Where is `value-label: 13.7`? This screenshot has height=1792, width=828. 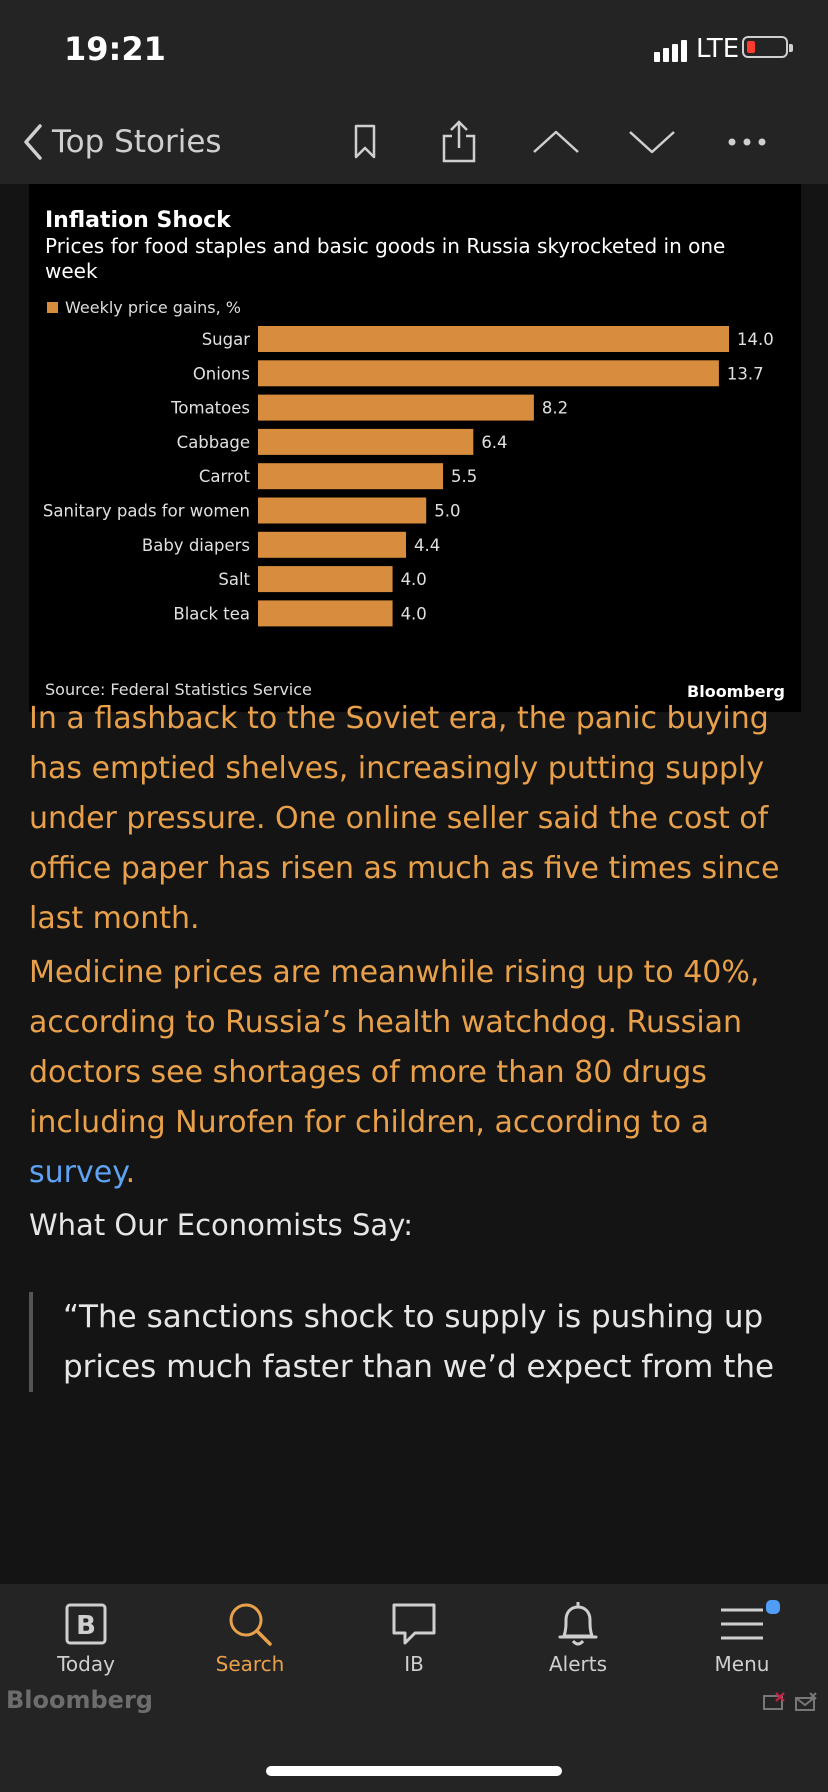
value-label: 13.7 is located at coordinates (745, 373).